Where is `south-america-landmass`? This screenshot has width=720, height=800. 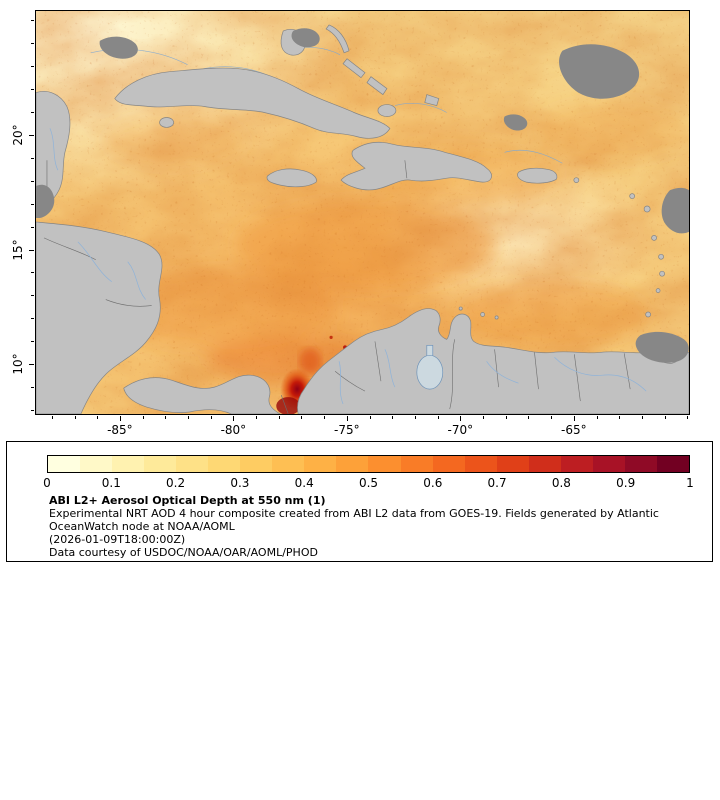
south-america-landmass is located at coordinates (493, 361).